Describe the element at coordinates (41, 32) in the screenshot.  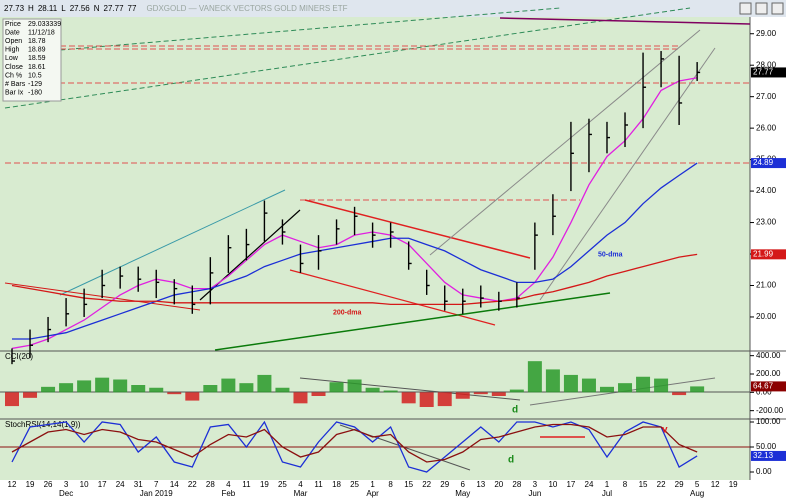
I see `info-value: 11/12/18` at that location.